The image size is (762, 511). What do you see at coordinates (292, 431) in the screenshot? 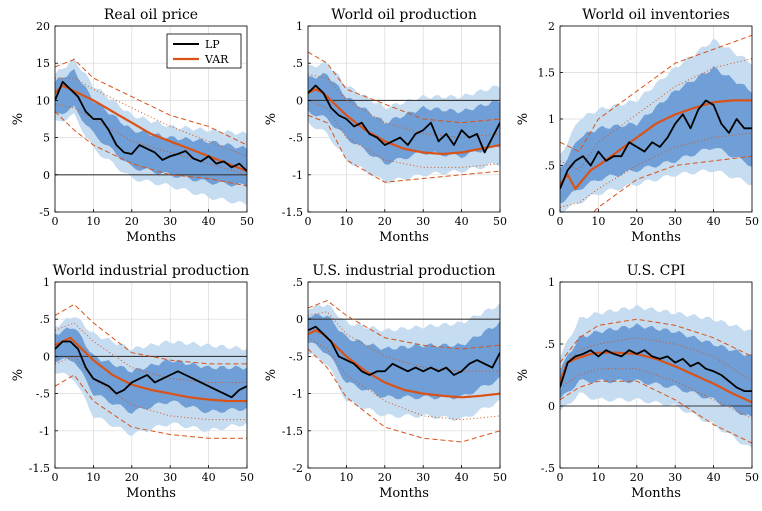
I see `y-tick-label: -1.5` at bounding box center [292, 431].